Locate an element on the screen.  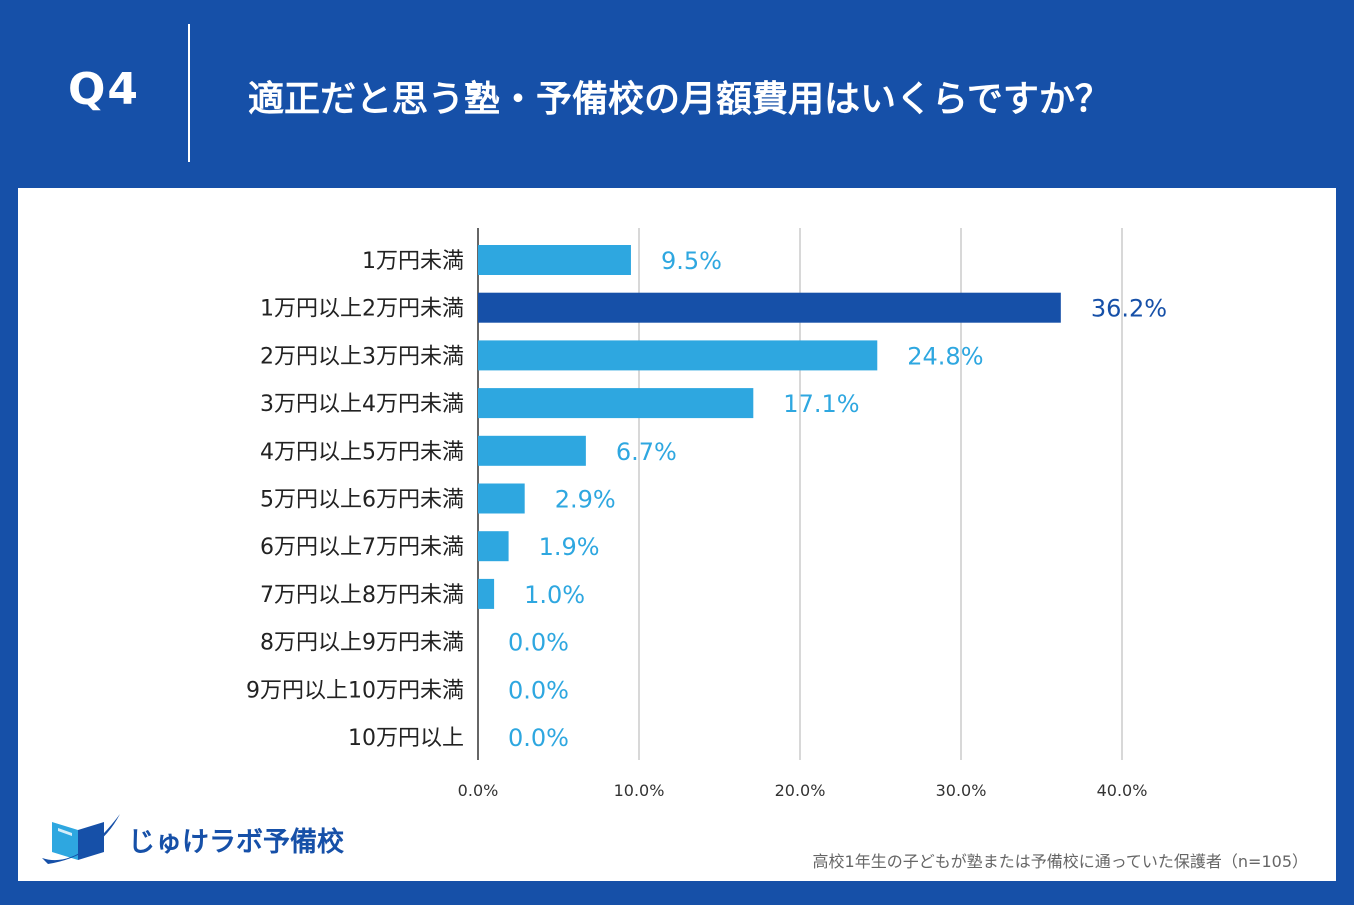
category-label: 10万円以上 is located at coordinates (406, 738).